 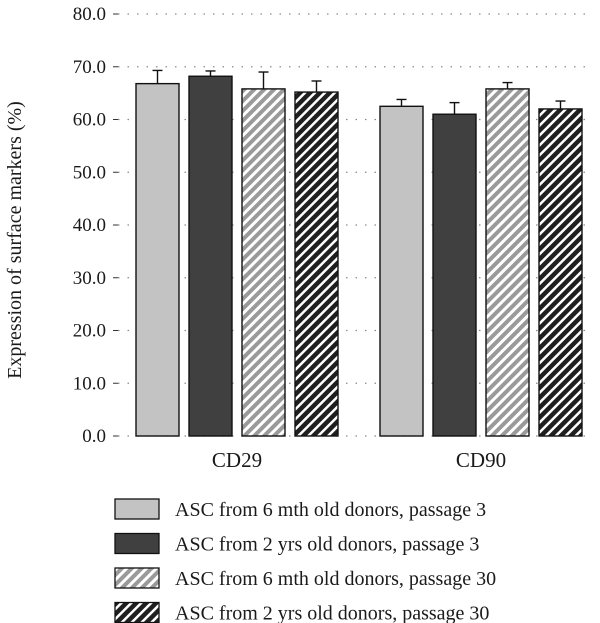 I want to click on y-tick-label: 70.0, so click(x=89, y=67).